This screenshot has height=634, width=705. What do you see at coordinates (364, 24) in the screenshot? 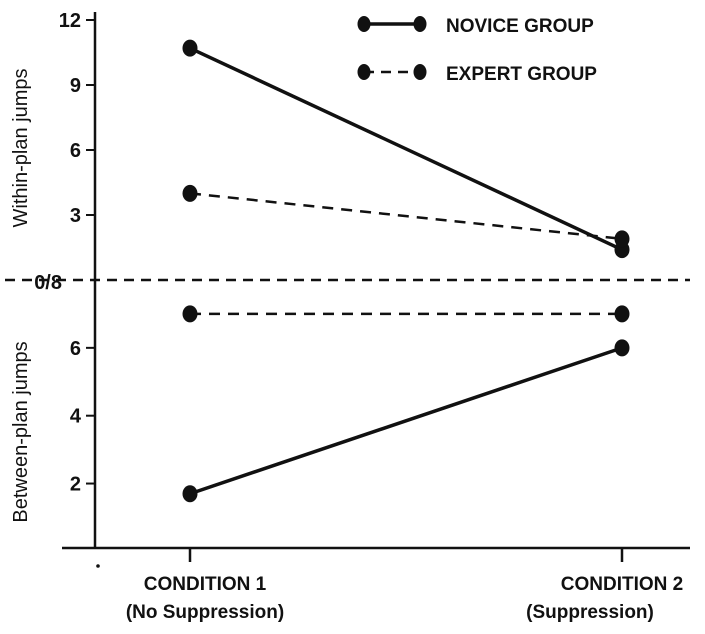
I see `legend-novice-marker-left` at bounding box center [364, 24].